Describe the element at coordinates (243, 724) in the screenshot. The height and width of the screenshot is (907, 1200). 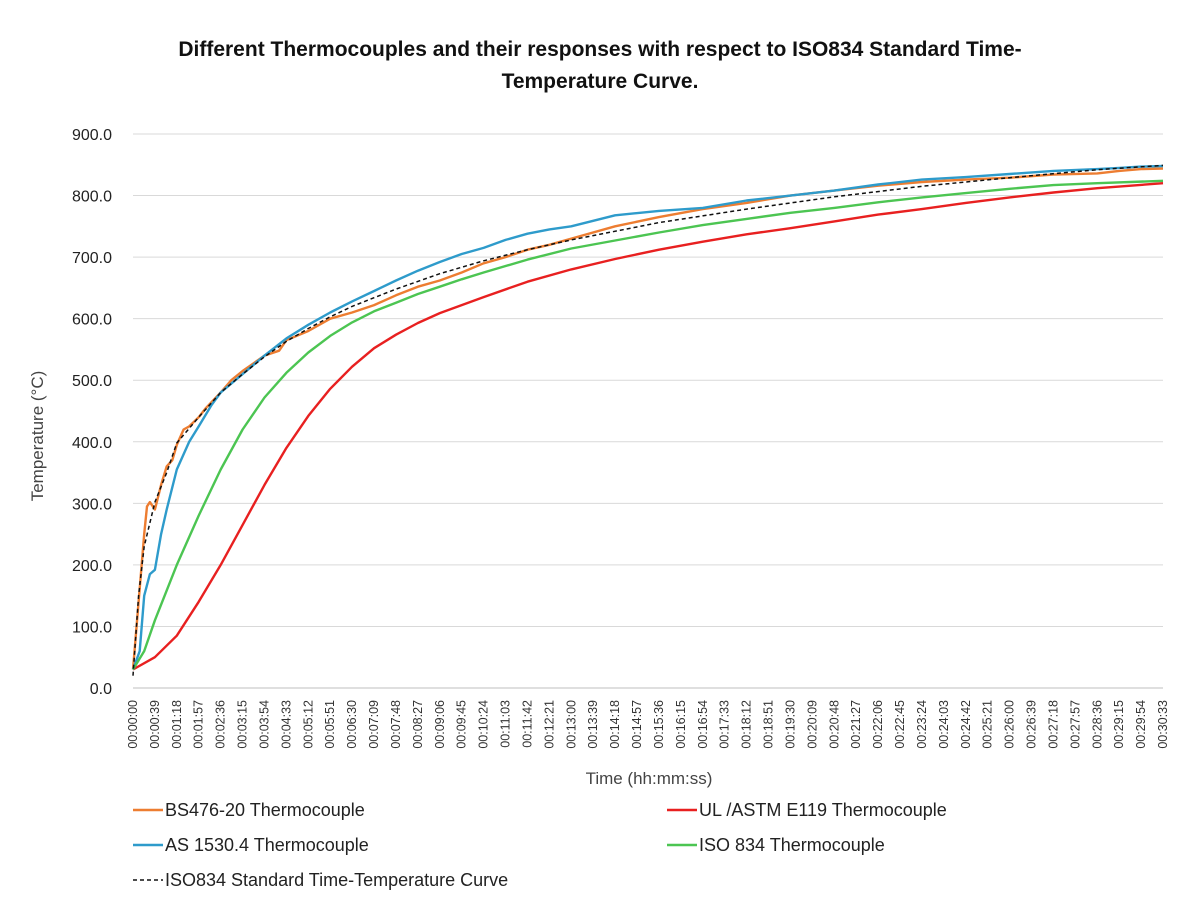
I see `x-tick-label: 00:03:15` at that location.